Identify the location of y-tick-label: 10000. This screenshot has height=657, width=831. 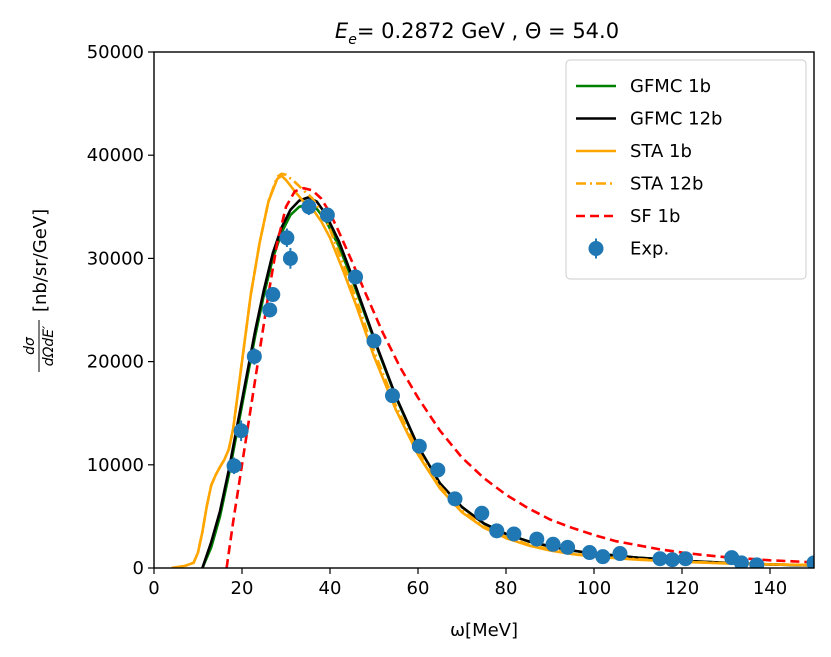
(115, 465).